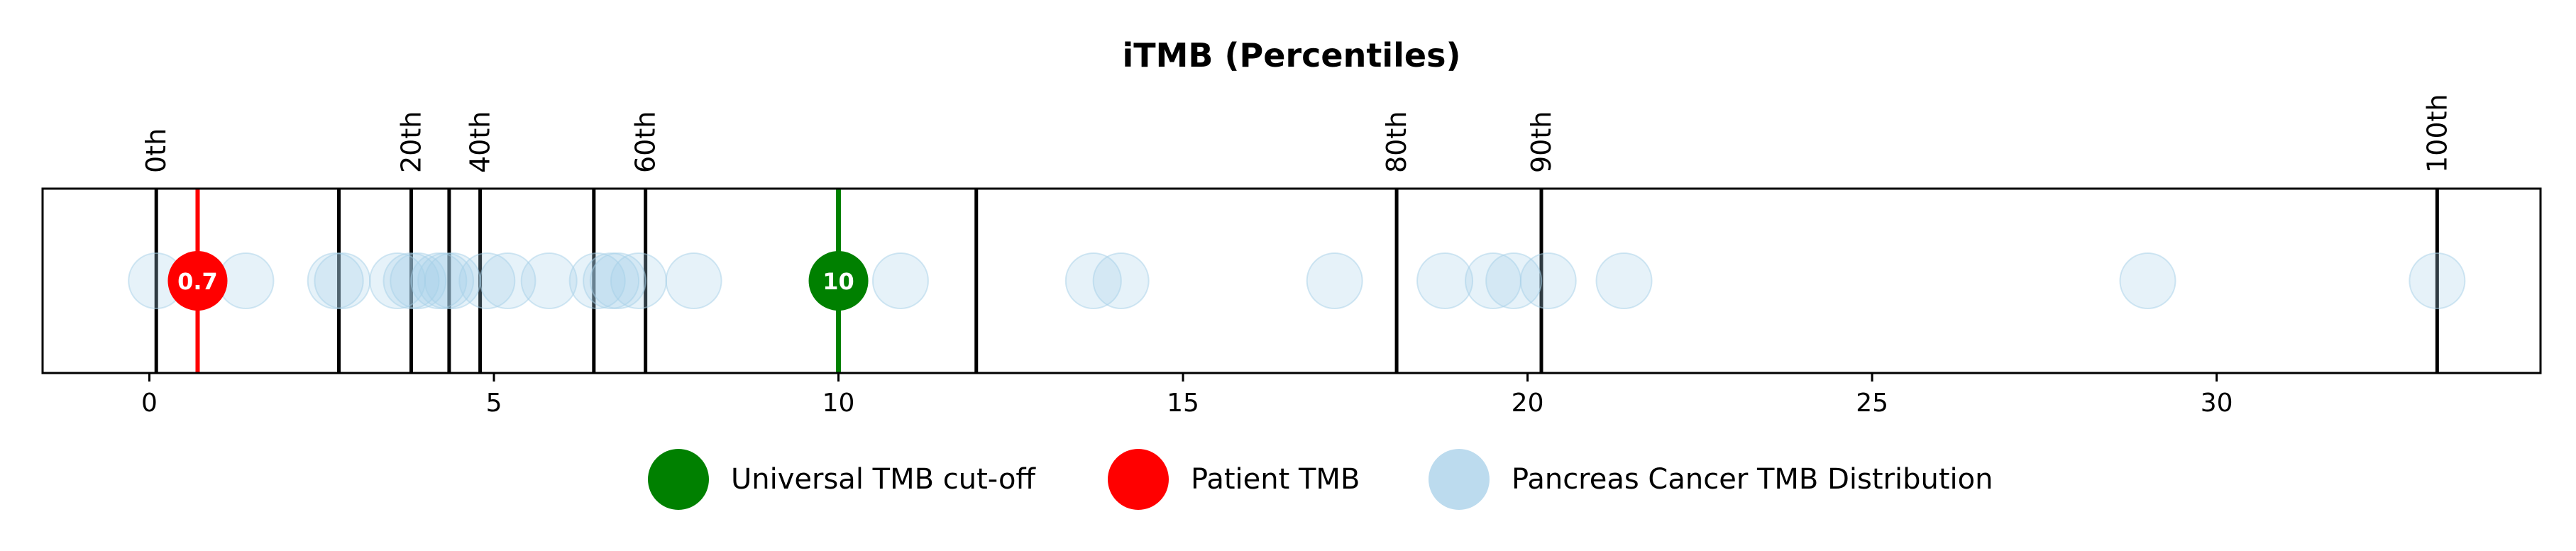 Image resolution: width=2576 pixels, height=551 pixels. Describe the element at coordinates (883, 479) in the screenshot. I see `legend-label: Universal TMB cut-off` at that location.